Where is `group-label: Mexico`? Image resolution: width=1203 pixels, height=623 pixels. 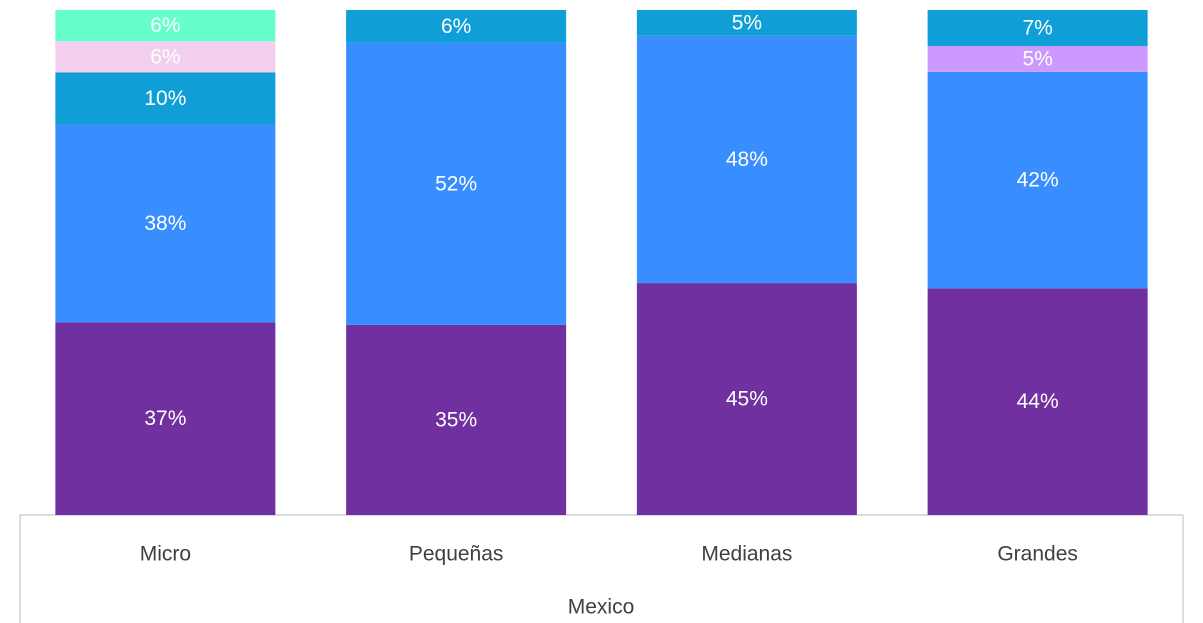 group-label: Mexico is located at coordinates (601, 607).